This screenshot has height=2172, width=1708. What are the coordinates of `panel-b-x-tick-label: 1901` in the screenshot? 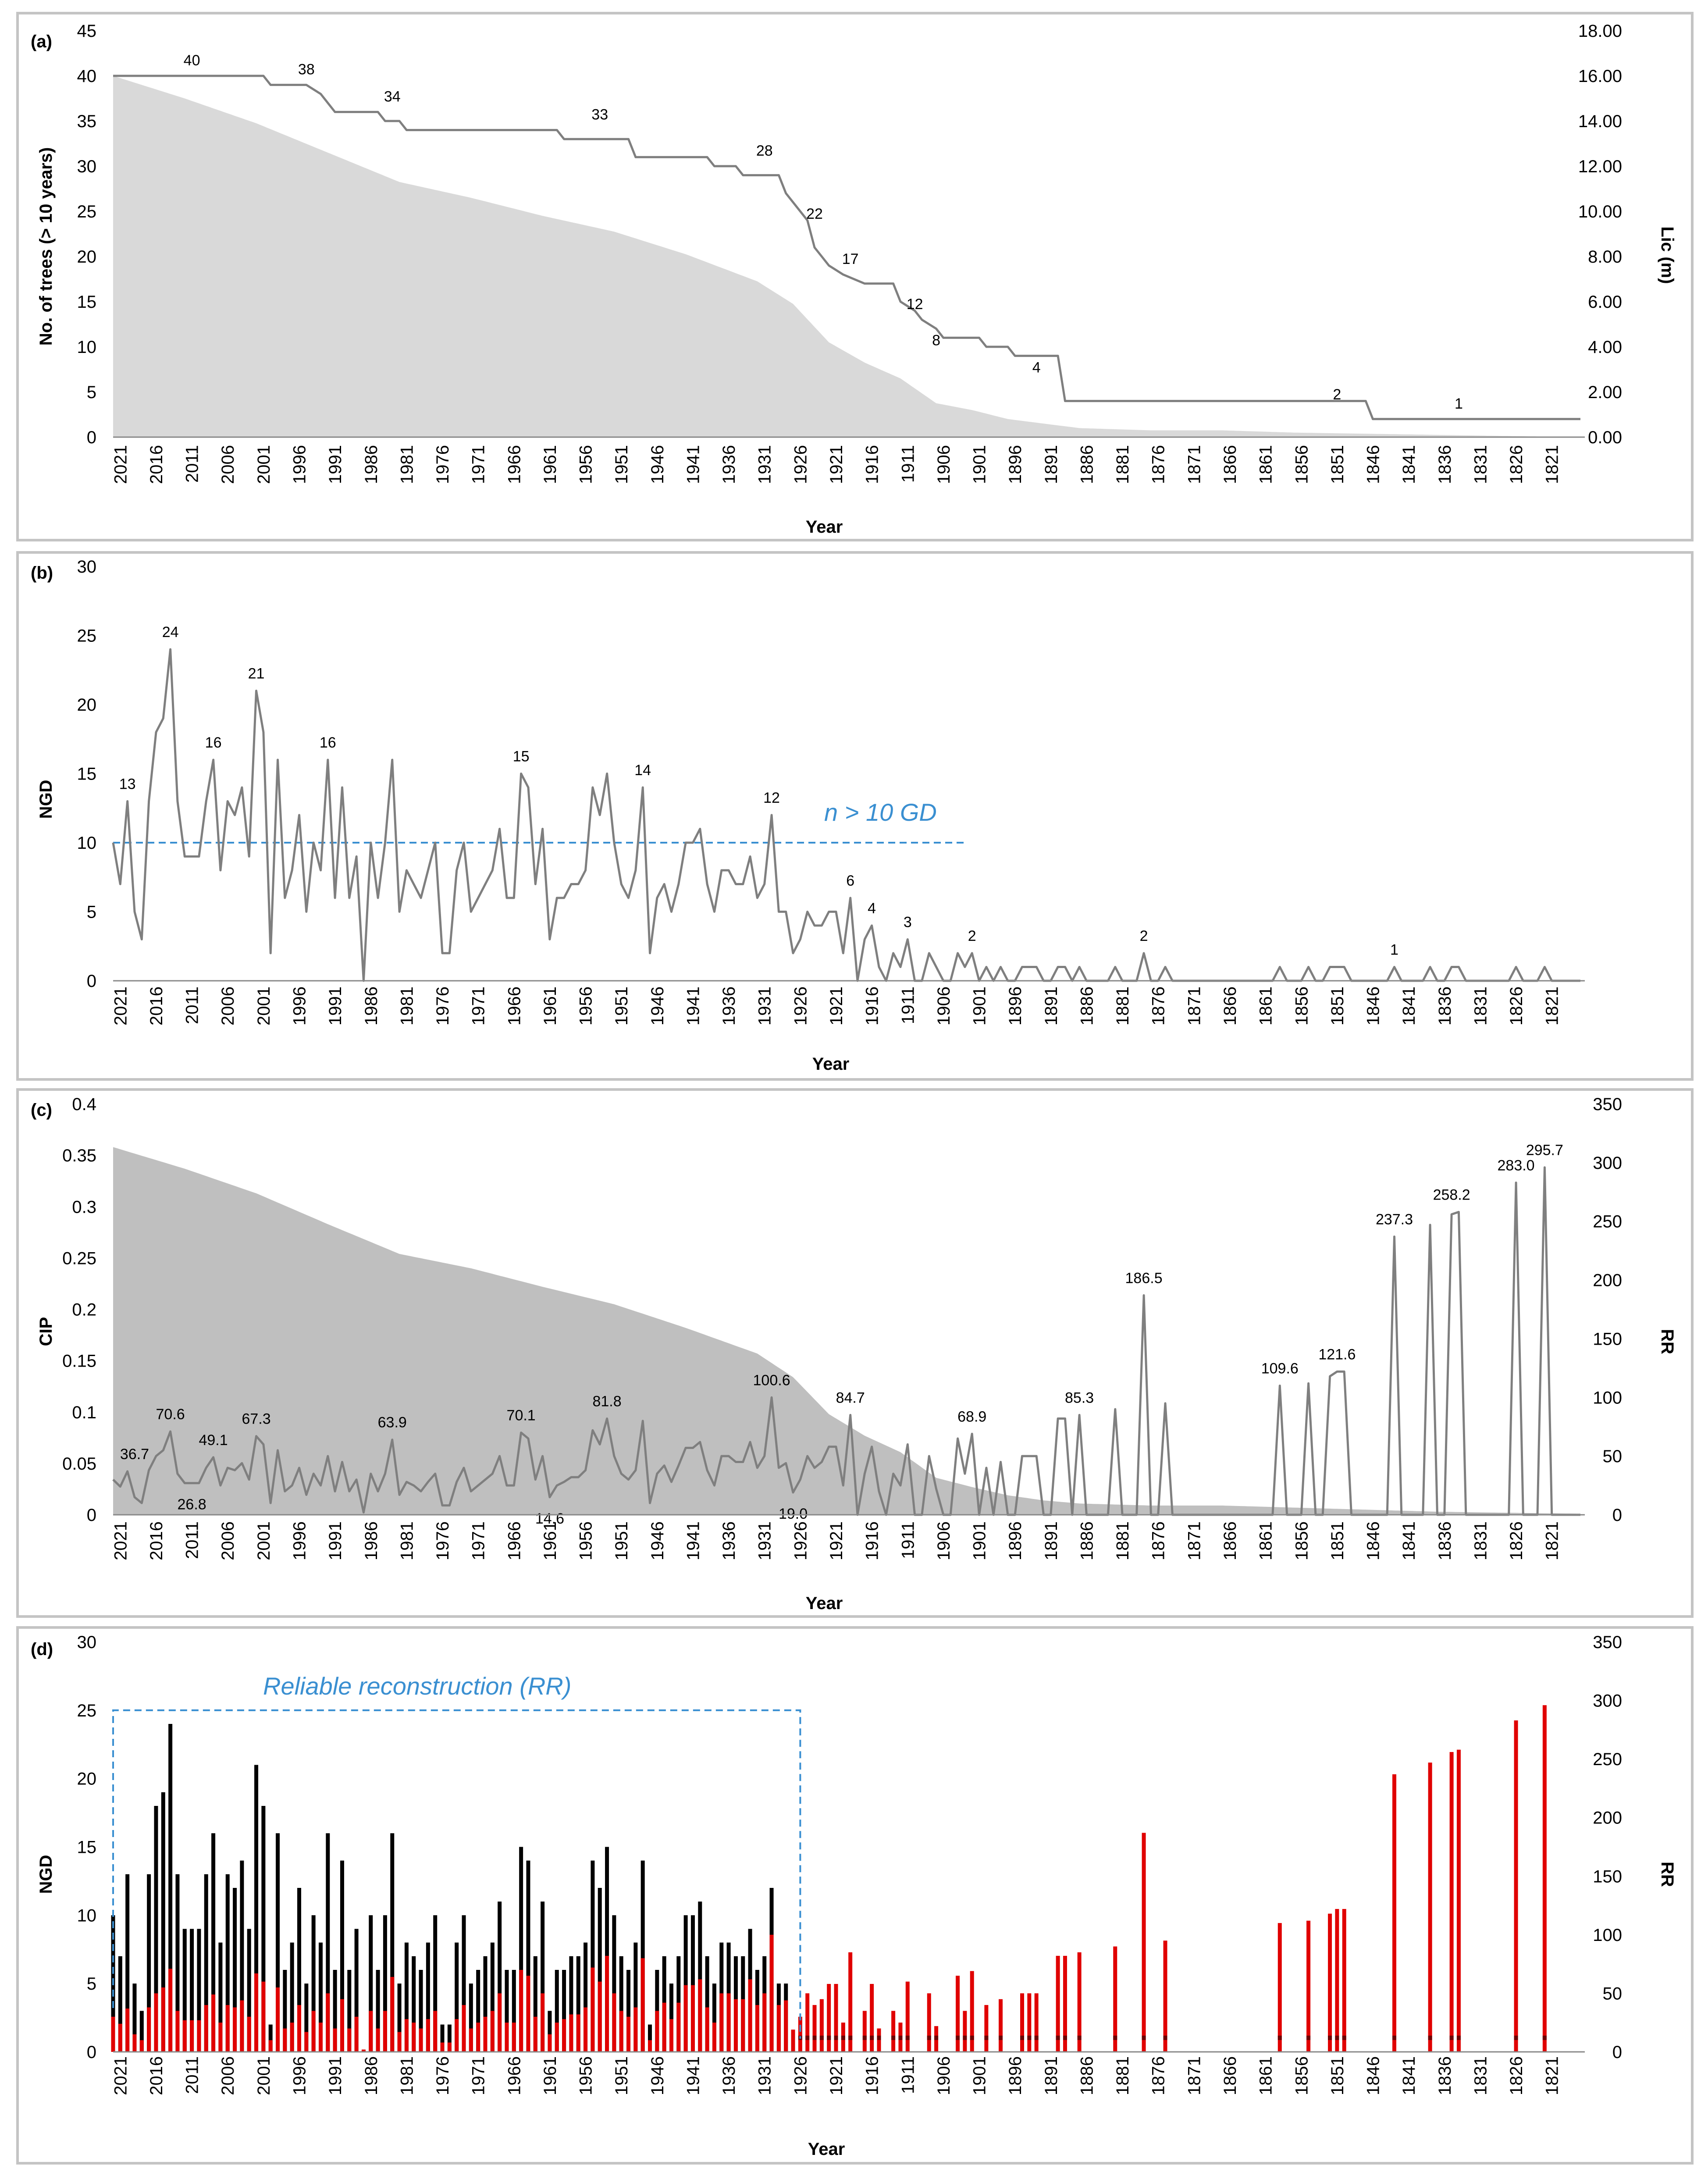 It's located at (979, 1005).